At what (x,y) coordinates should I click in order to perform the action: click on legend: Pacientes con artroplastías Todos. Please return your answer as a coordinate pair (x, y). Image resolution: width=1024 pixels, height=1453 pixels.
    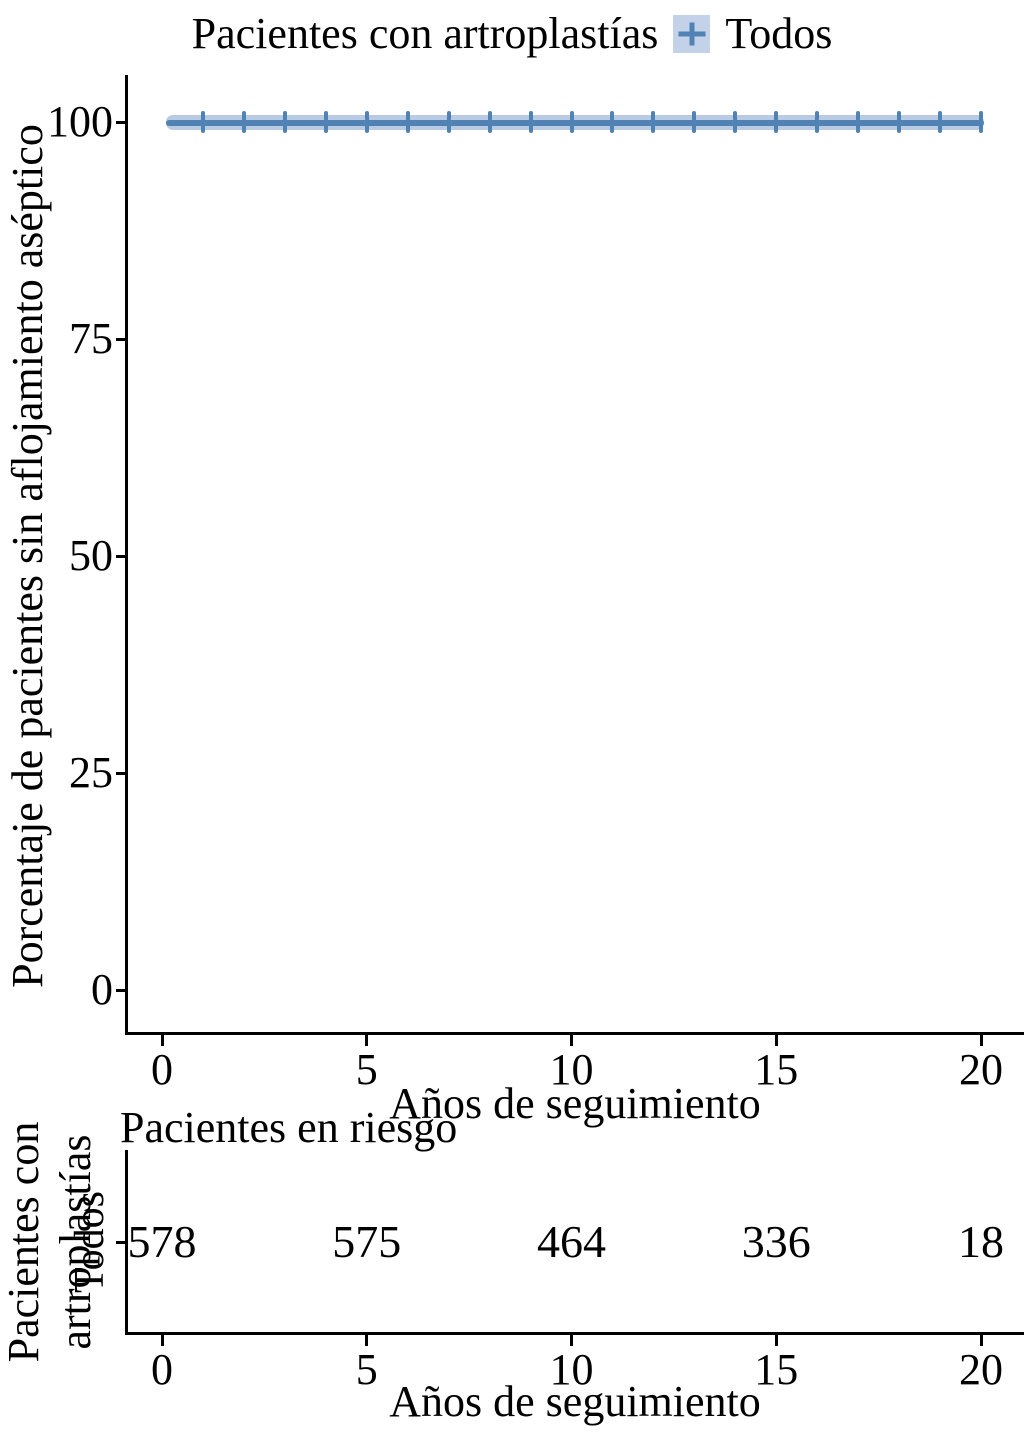
    Looking at the image, I should click on (512, 34).